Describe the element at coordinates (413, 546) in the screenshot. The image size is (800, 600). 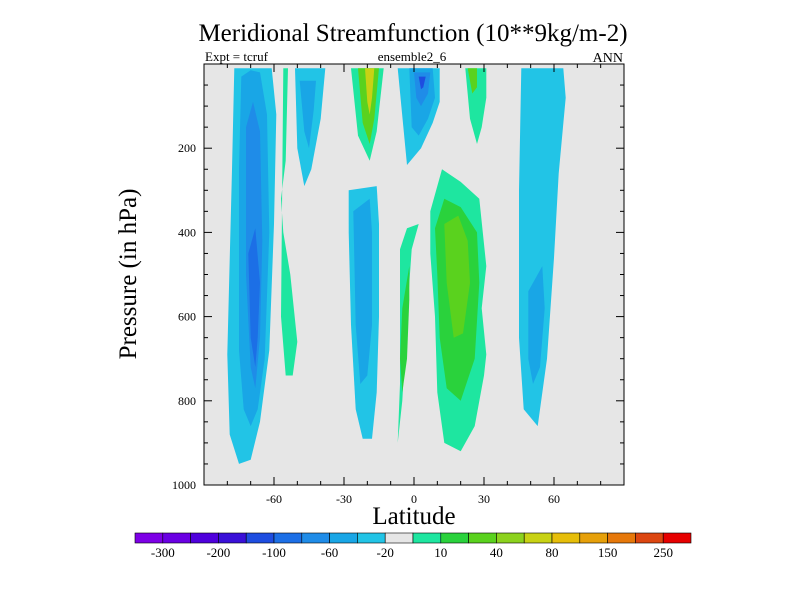
I see `colorbar: -300 -200 -100 -60 -20 10 40 80 150 250` at that location.